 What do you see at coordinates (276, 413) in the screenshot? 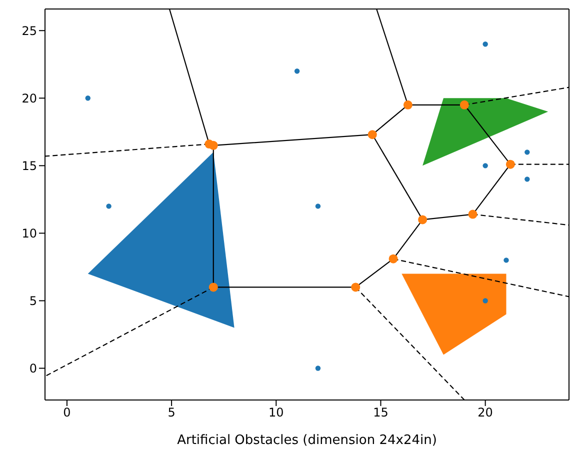
I see `x-tick-label: 10` at bounding box center [276, 413].